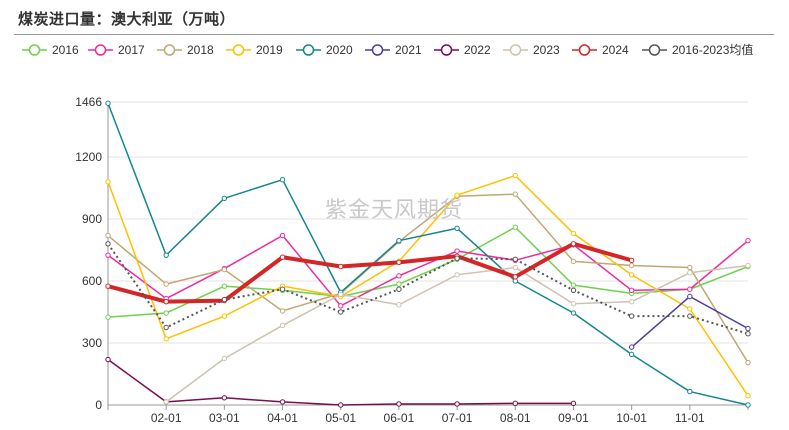  Describe the element at coordinates (394, 210) in the screenshot. I see `watermark: 紫金天风期货` at that location.